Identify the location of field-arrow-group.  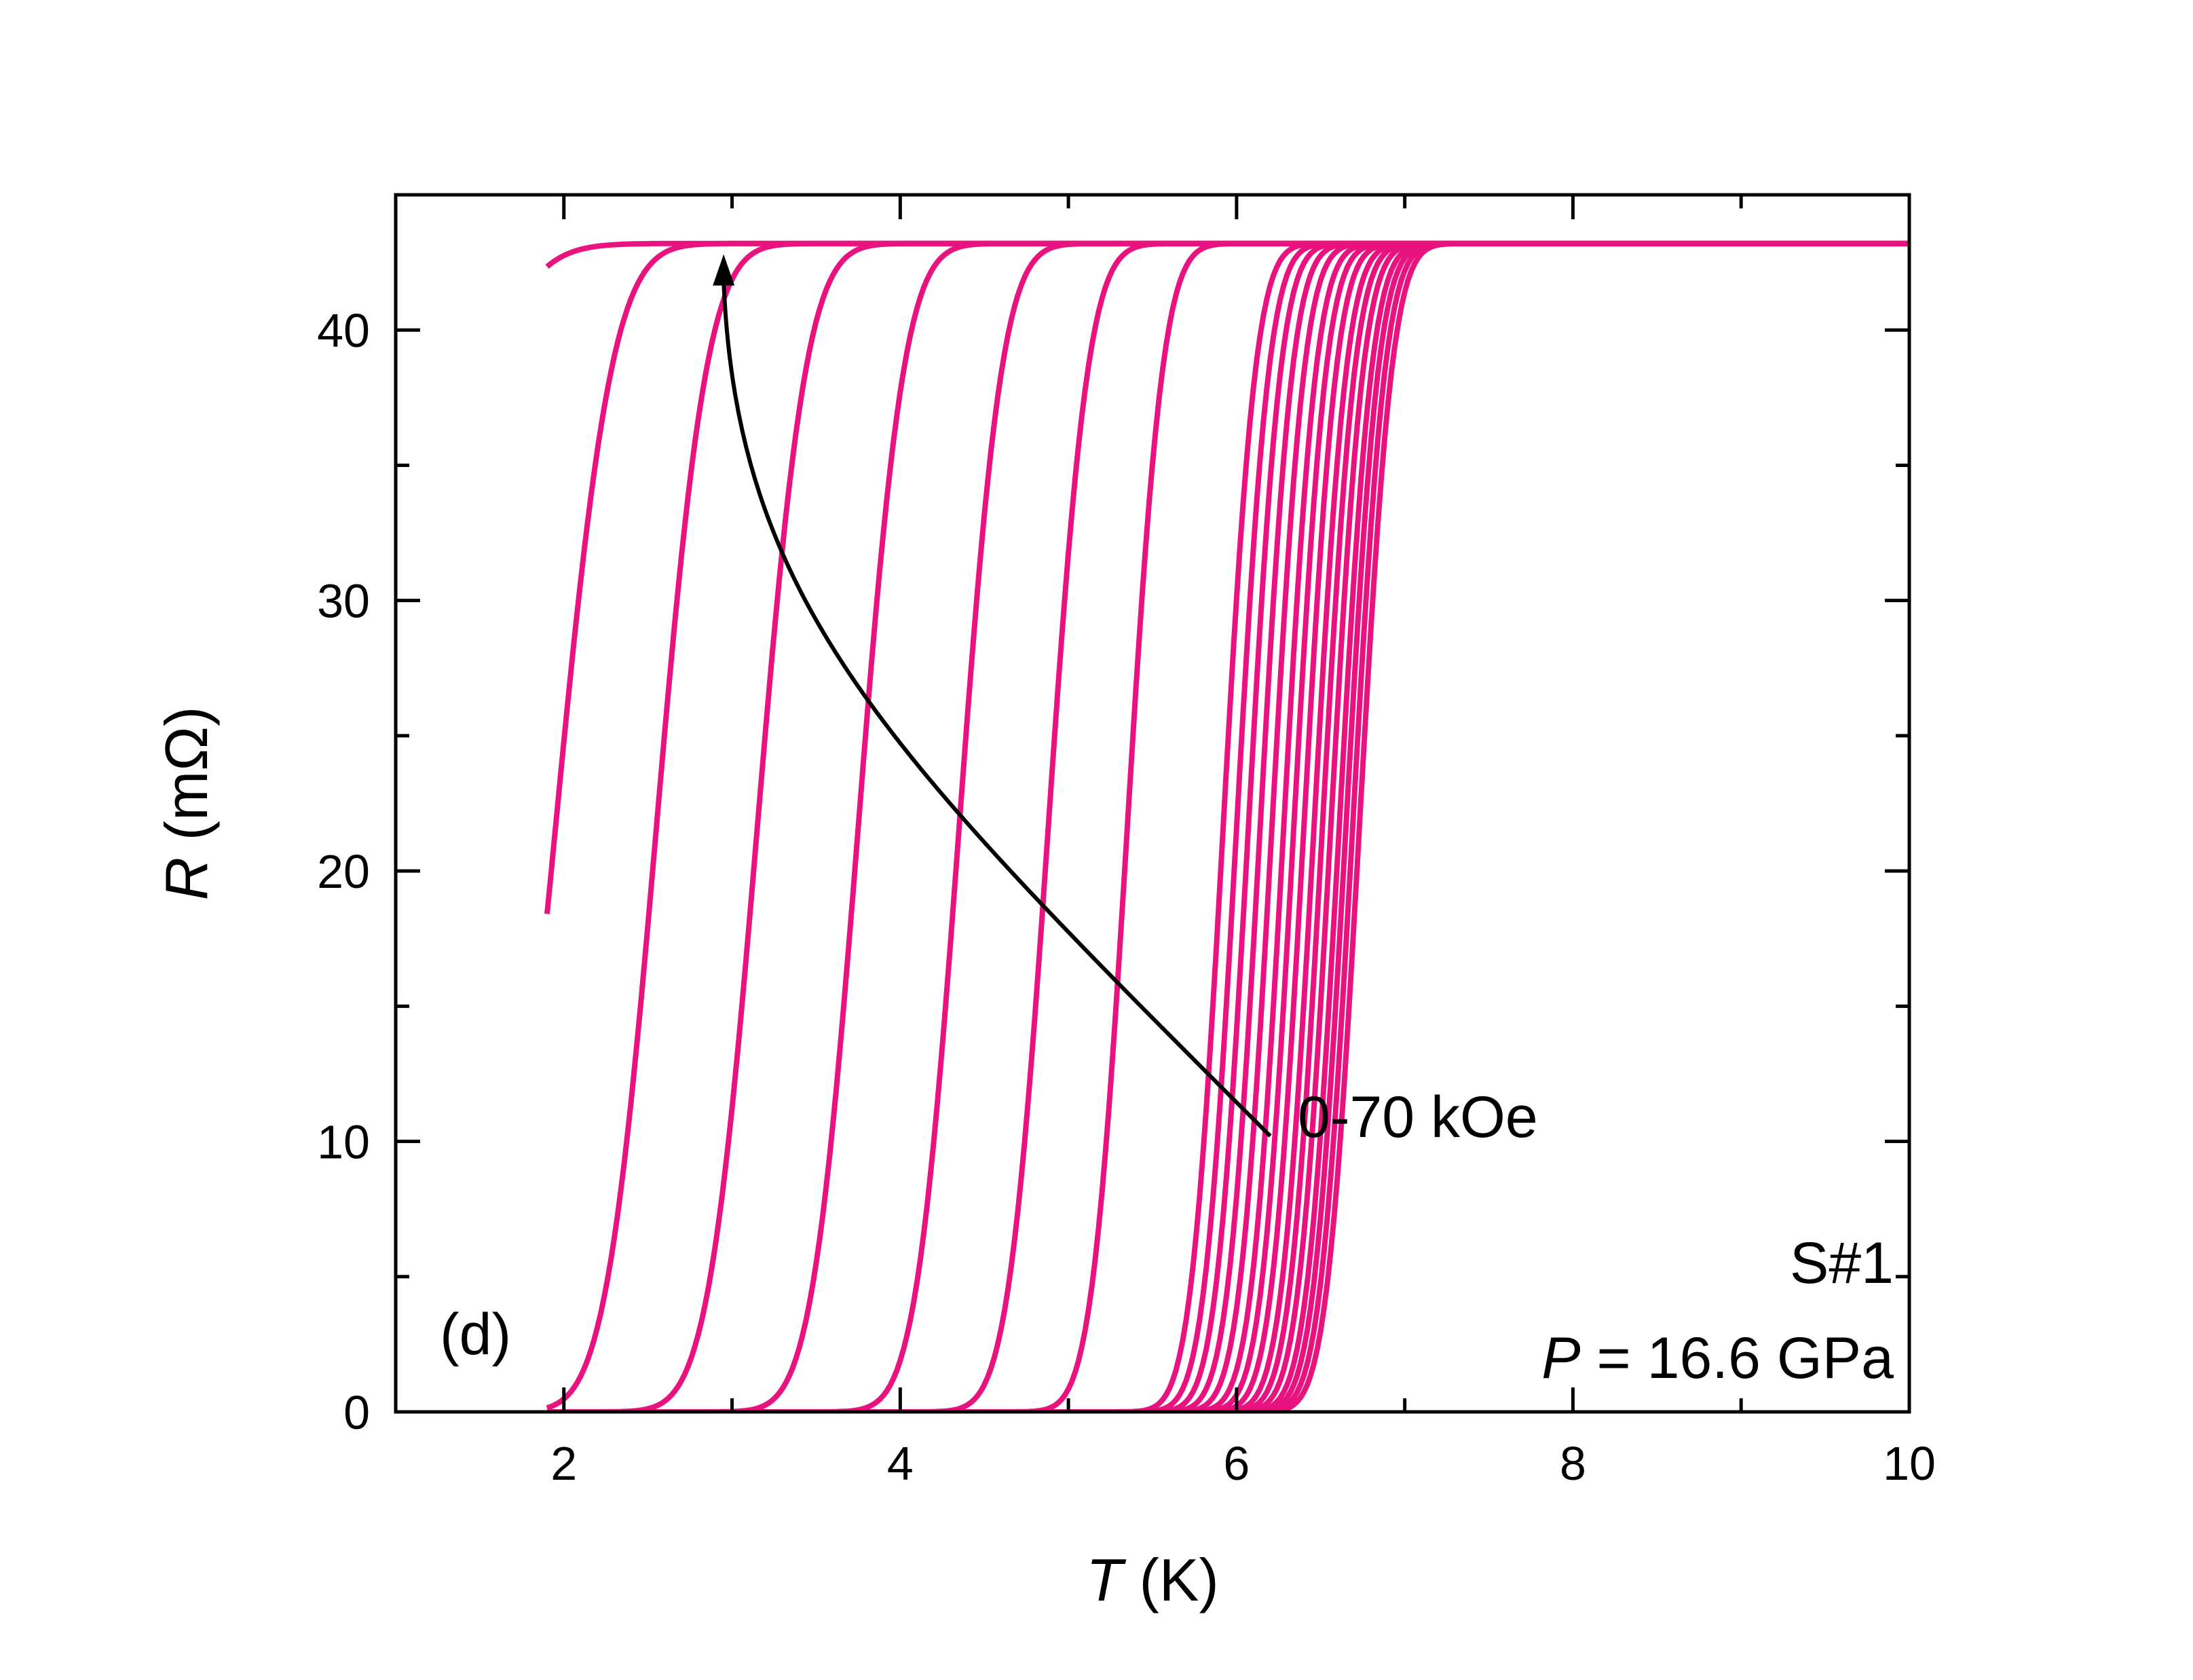
(992, 696).